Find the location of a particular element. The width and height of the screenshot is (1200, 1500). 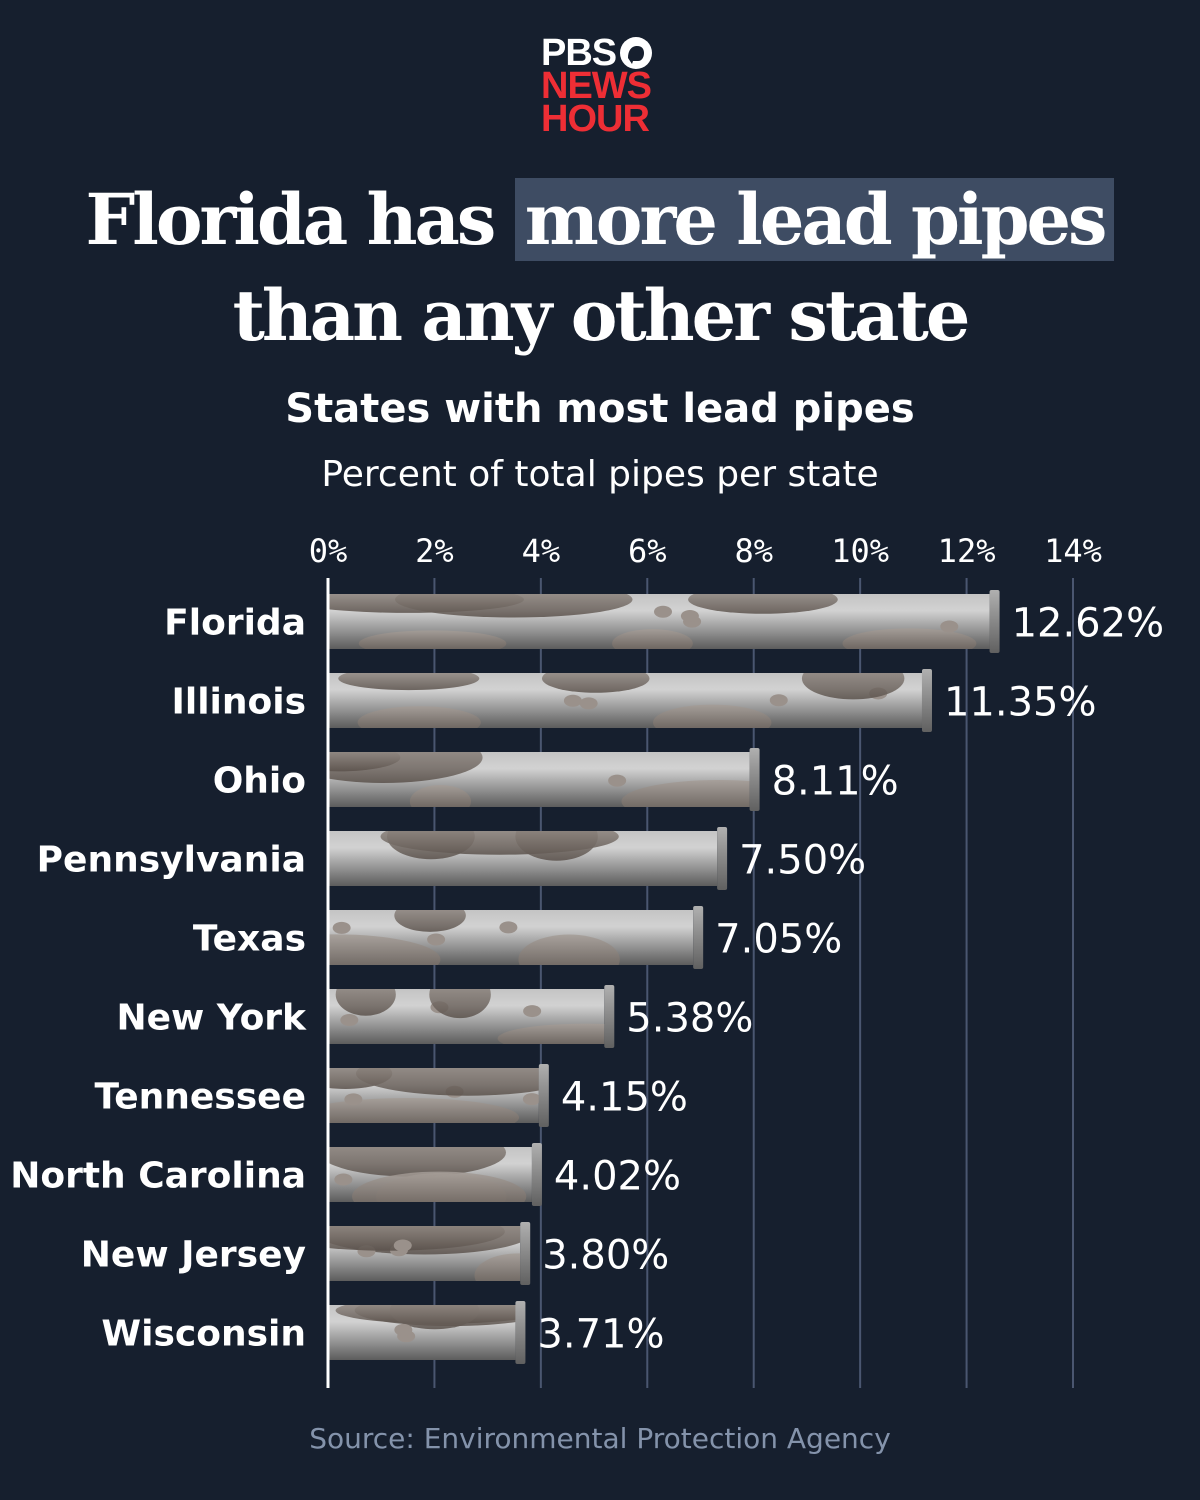

x-tick-label: 0% is located at coordinates (328, 551).